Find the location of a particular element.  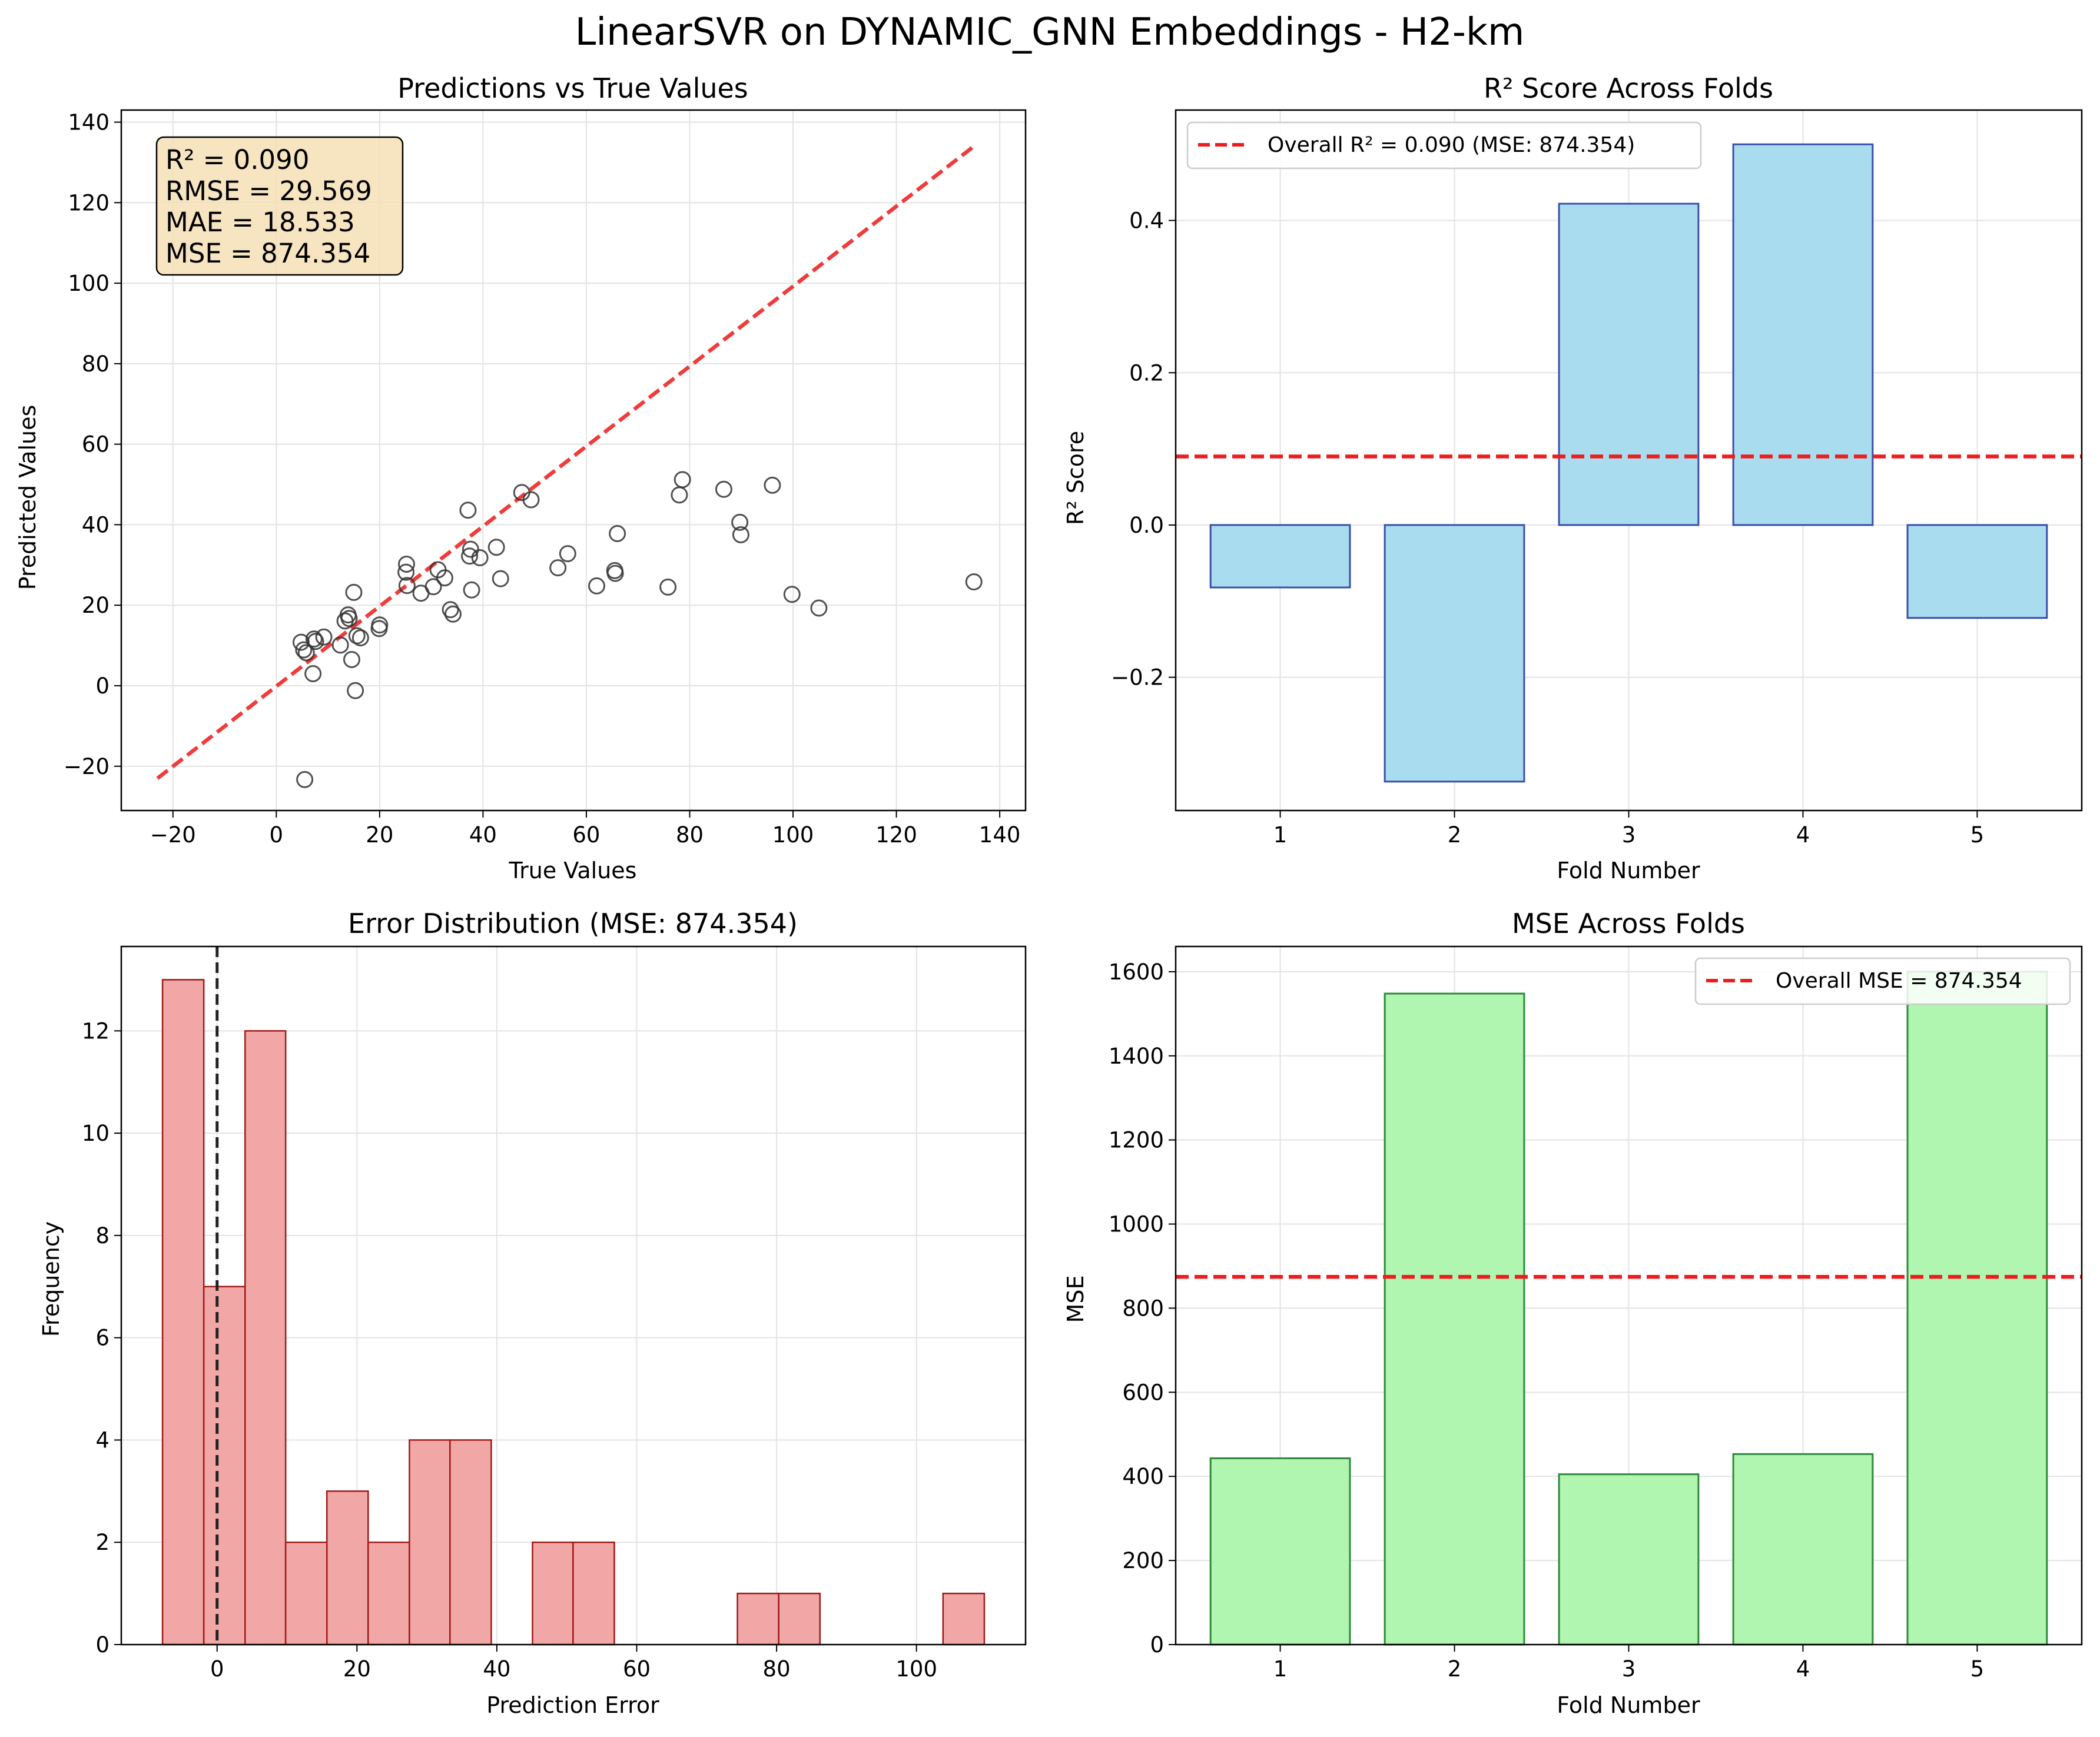

panel-title: Predictions vs True Values is located at coordinates (573, 88).